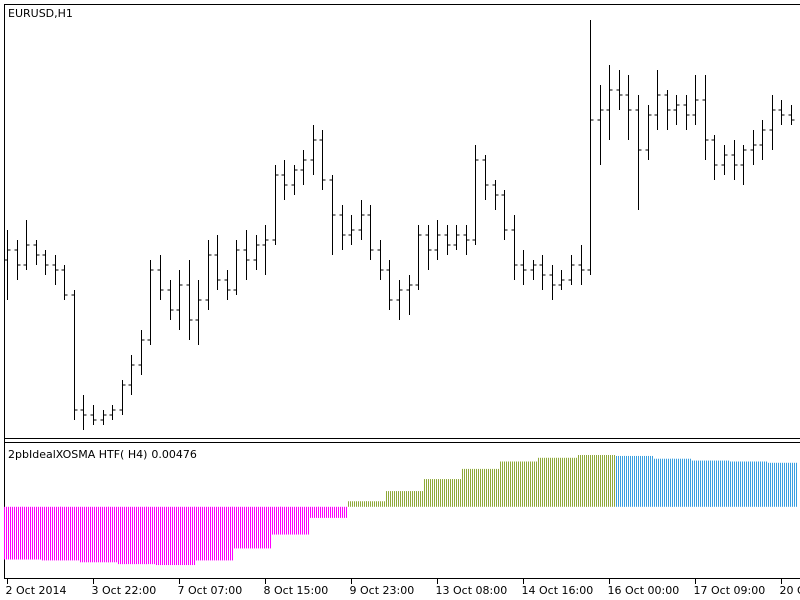  What do you see at coordinates (558, 590) in the screenshot?
I see `x-tick-label: 14 Oct 16:00` at bounding box center [558, 590].